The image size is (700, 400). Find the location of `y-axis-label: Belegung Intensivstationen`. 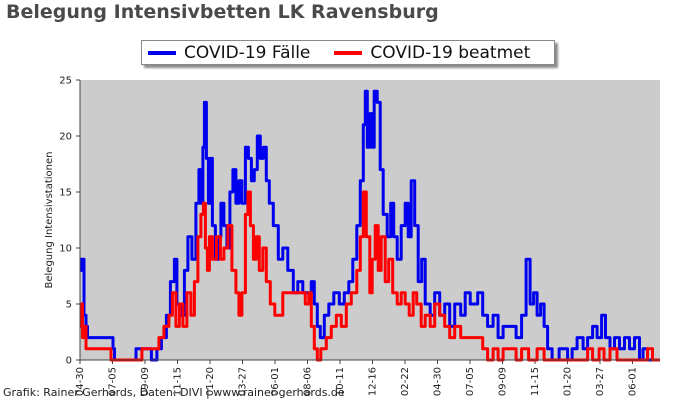

y-axis-label: Belegung Intensivstationen is located at coordinates (49, 219).